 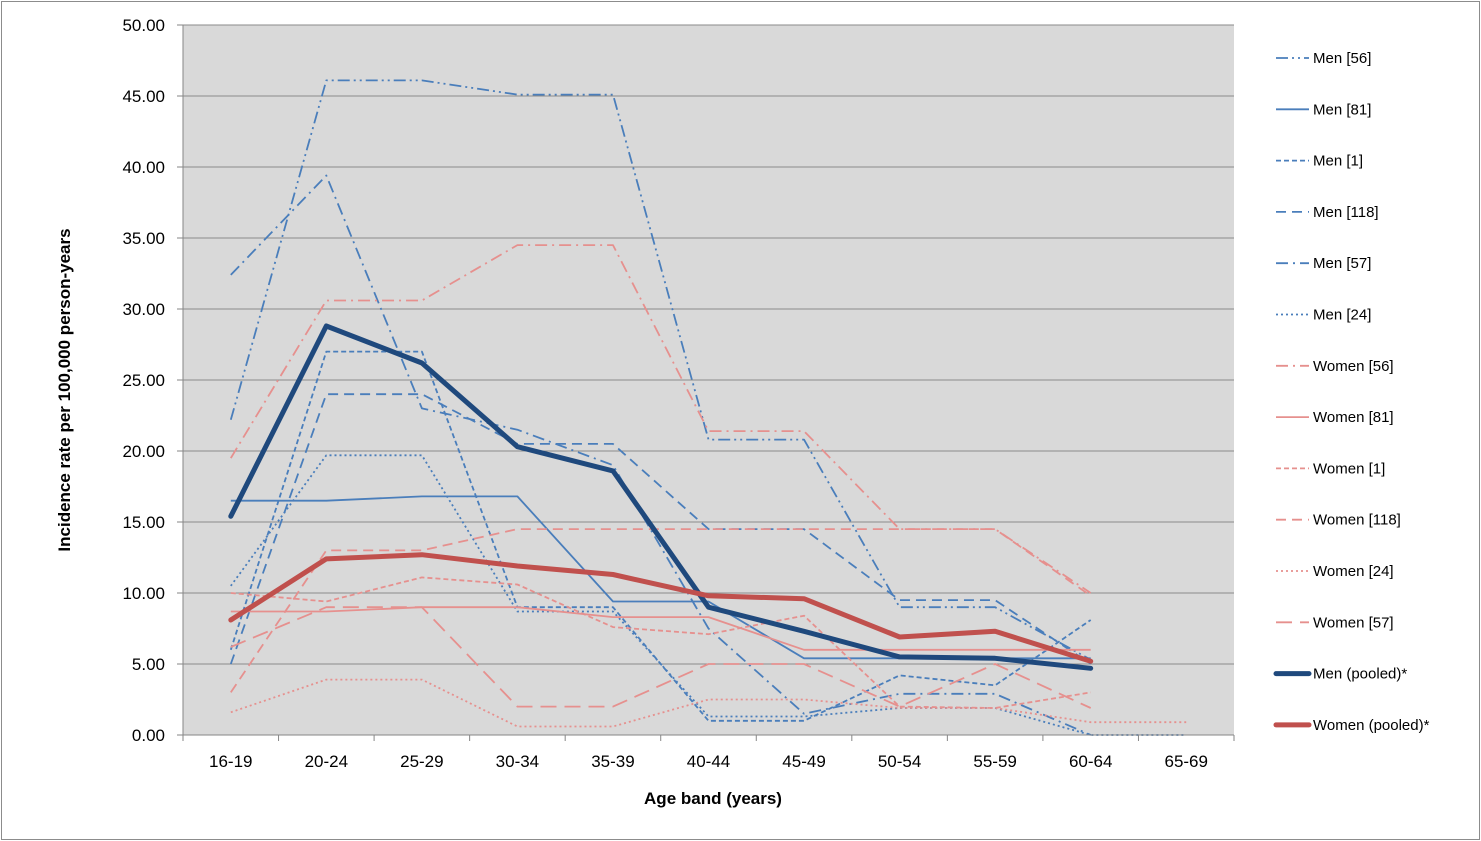 What do you see at coordinates (148, 664) in the screenshot?
I see `y-tick-label: 5.00` at bounding box center [148, 664].